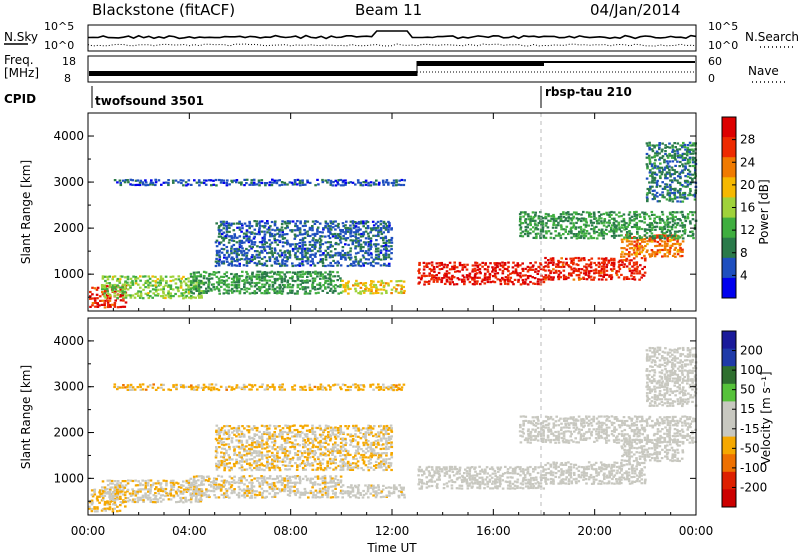  Describe the element at coordinates (69, 61) in the screenshot. I see `freq-tick-top: 18` at that location.